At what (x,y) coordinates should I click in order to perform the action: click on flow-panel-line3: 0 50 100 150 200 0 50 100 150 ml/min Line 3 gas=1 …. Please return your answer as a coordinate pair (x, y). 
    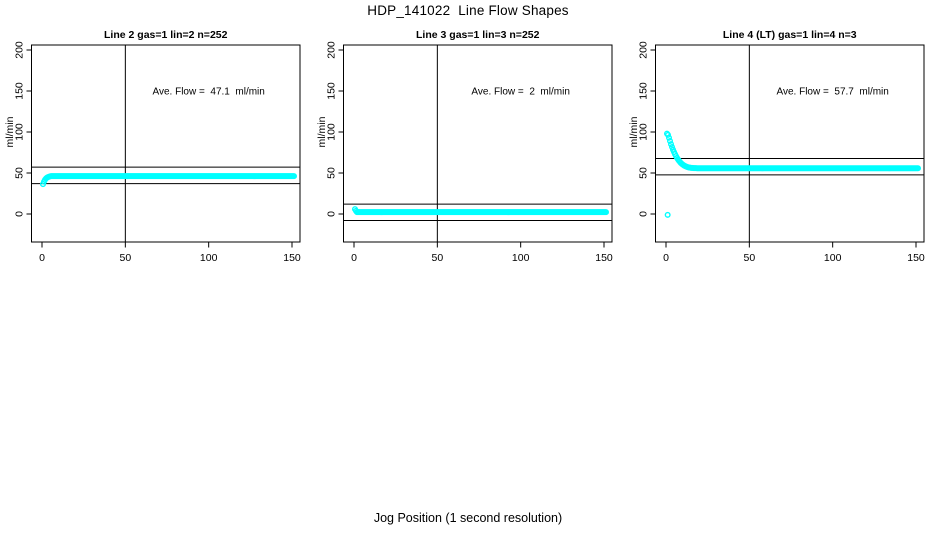
    Looking at the image, I should click on (464, 146).